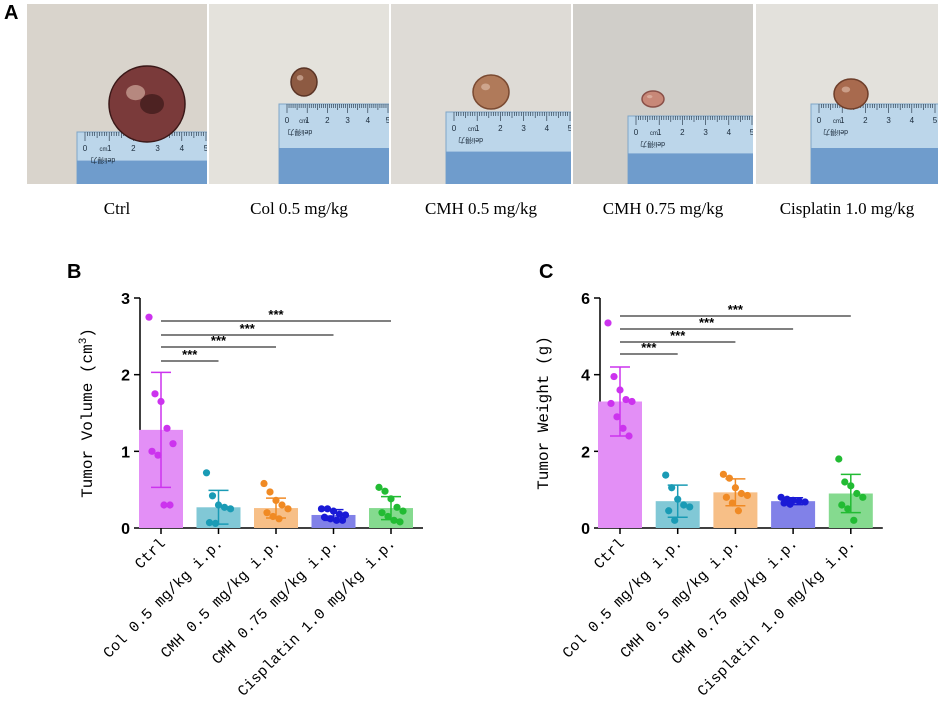 This screenshot has width=941, height=717. What do you see at coordinates (636, 132) in the screenshot?
I see `ruler-number: 0` at bounding box center [636, 132].